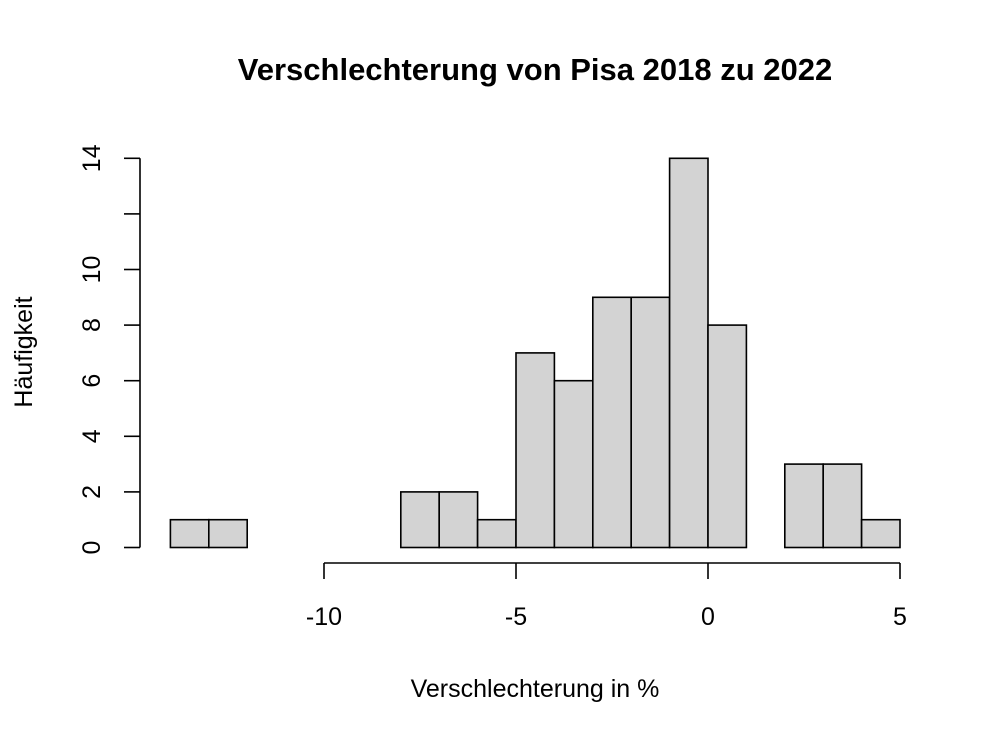 The image size is (1000, 729). Describe the element at coordinates (708, 617) in the screenshot. I see `x-tick-label: 0` at that location.